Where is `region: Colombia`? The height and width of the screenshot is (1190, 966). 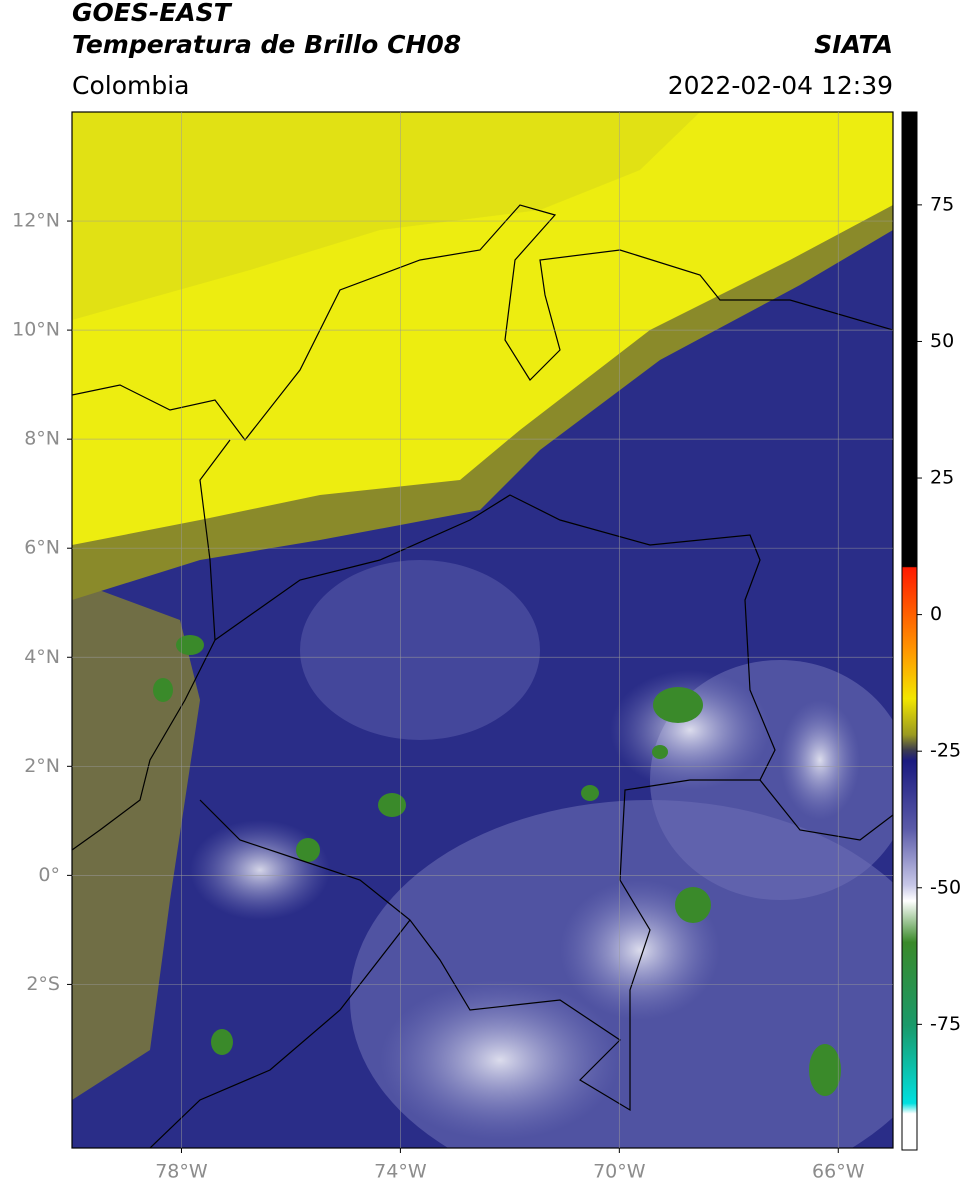 region: Colombia is located at coordinates (130, 85).